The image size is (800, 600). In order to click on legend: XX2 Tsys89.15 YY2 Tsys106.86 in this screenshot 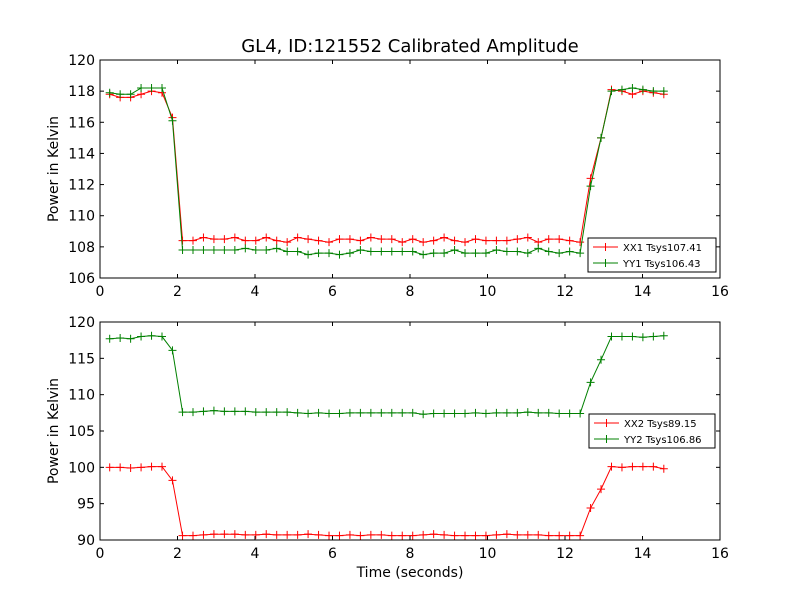, I will do `click(652, 431)`.